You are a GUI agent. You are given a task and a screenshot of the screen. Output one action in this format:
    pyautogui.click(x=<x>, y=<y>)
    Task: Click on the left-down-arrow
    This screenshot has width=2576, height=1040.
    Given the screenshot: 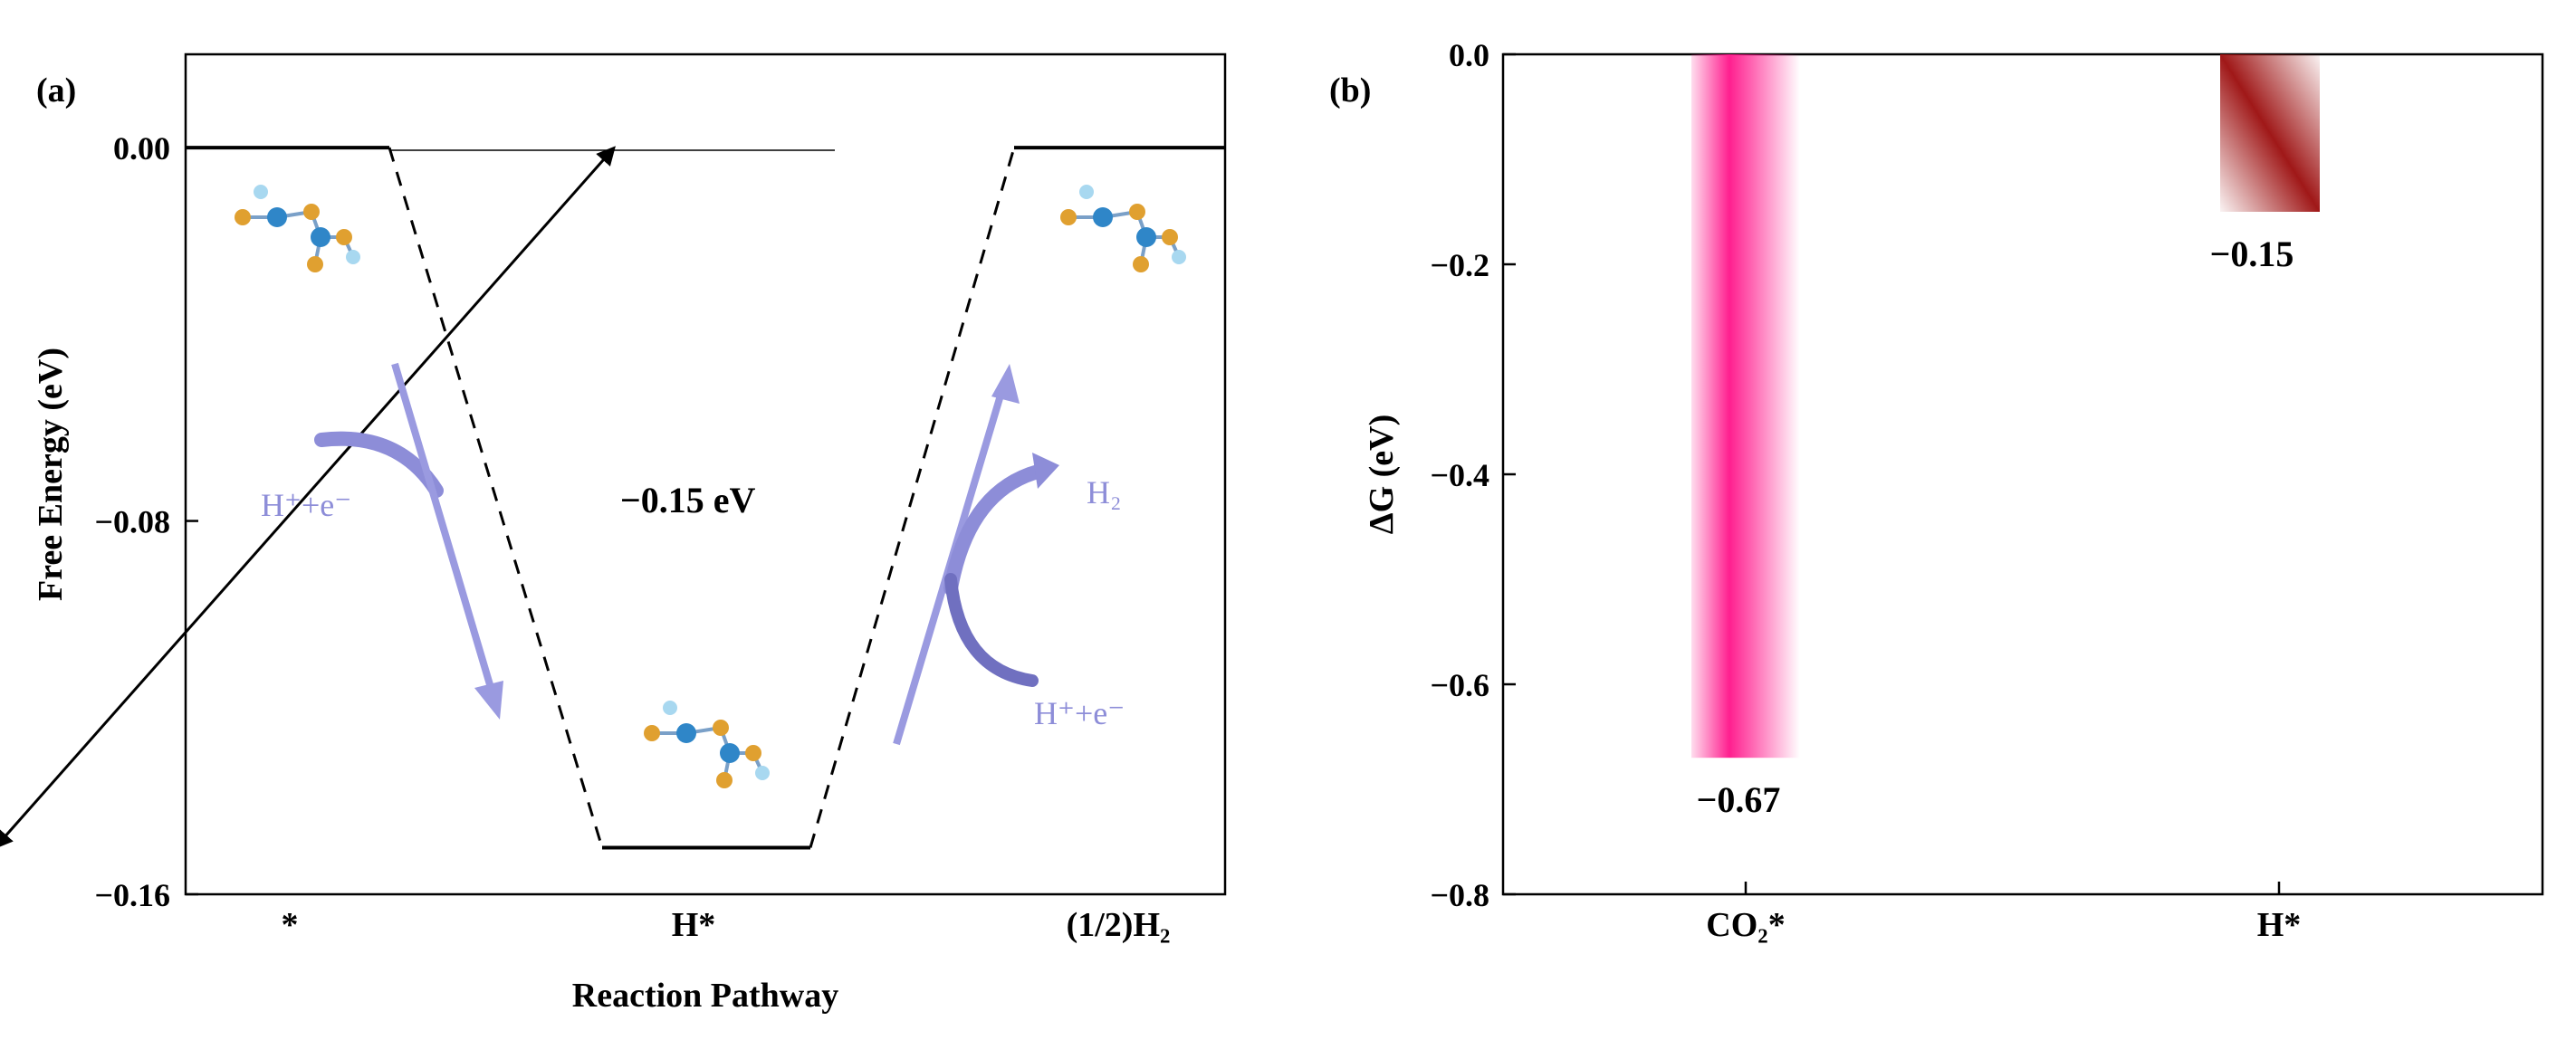 What is the action you would take?
    pyautogui.click(x=445, y=535)
    